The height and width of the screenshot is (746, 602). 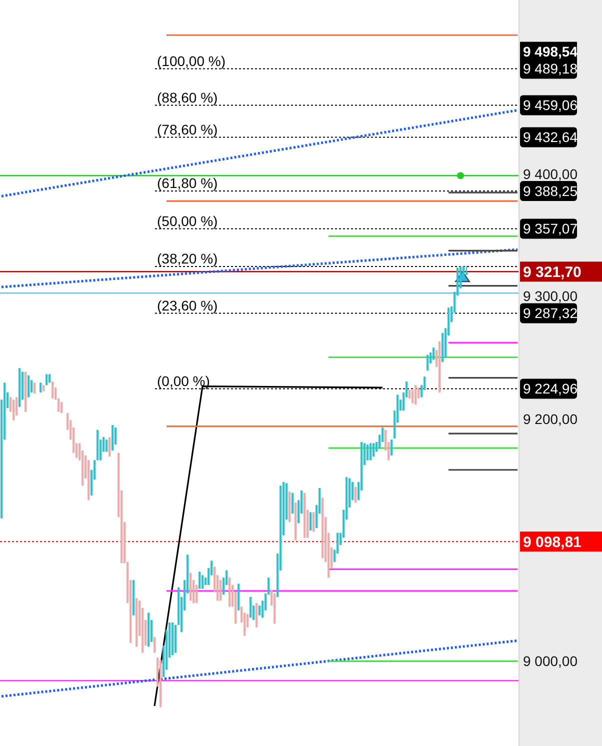 I want to click on y-tick-label: 9 388,25, so click(x=550, y=190).